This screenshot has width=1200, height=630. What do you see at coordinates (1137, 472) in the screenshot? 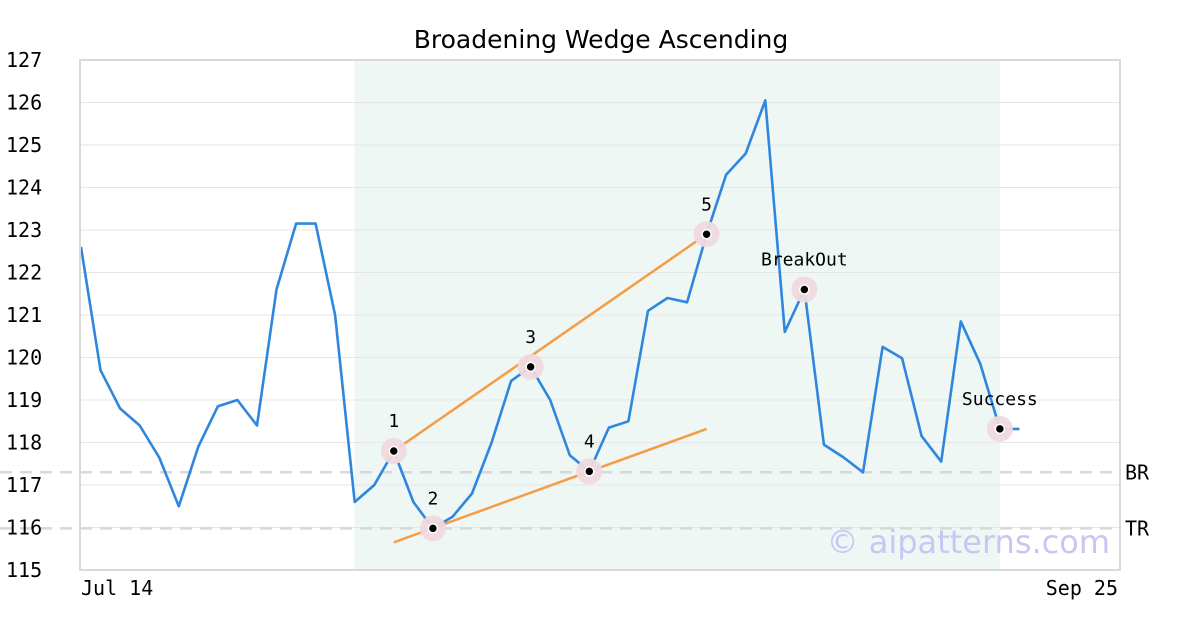
I see `reference-line-label: BR` at bounding box center [1137, 472].